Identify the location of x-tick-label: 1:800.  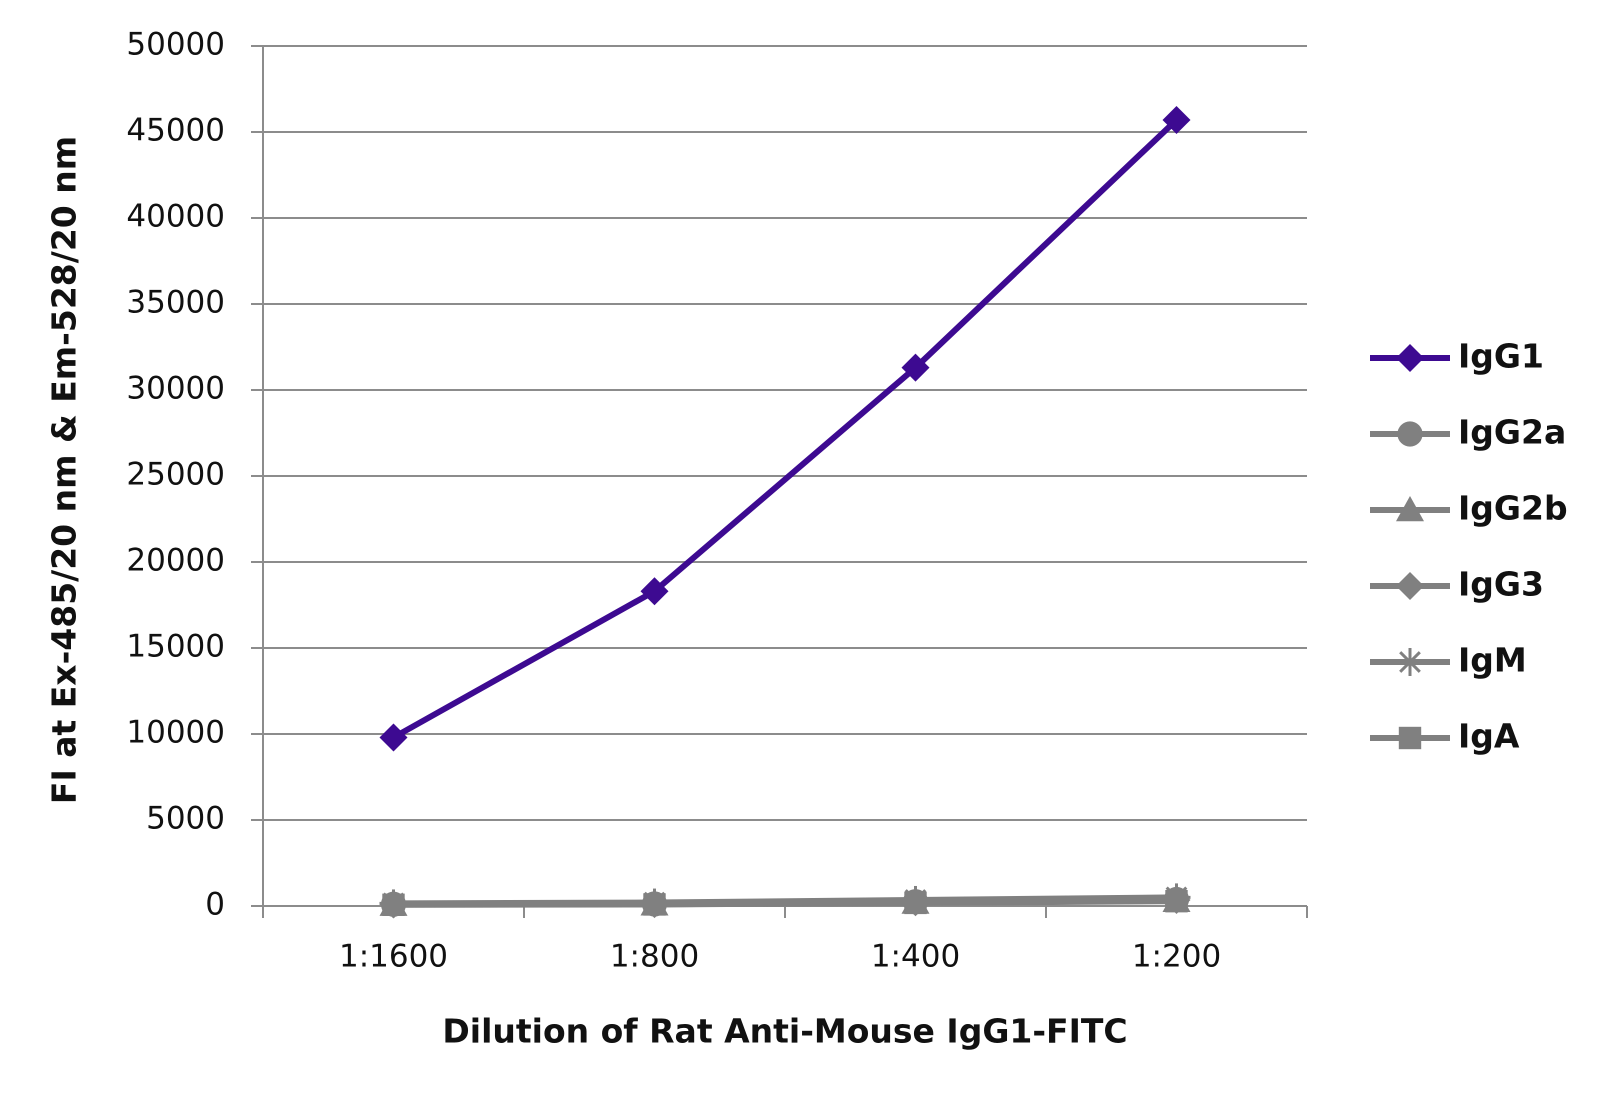
(654, 957).